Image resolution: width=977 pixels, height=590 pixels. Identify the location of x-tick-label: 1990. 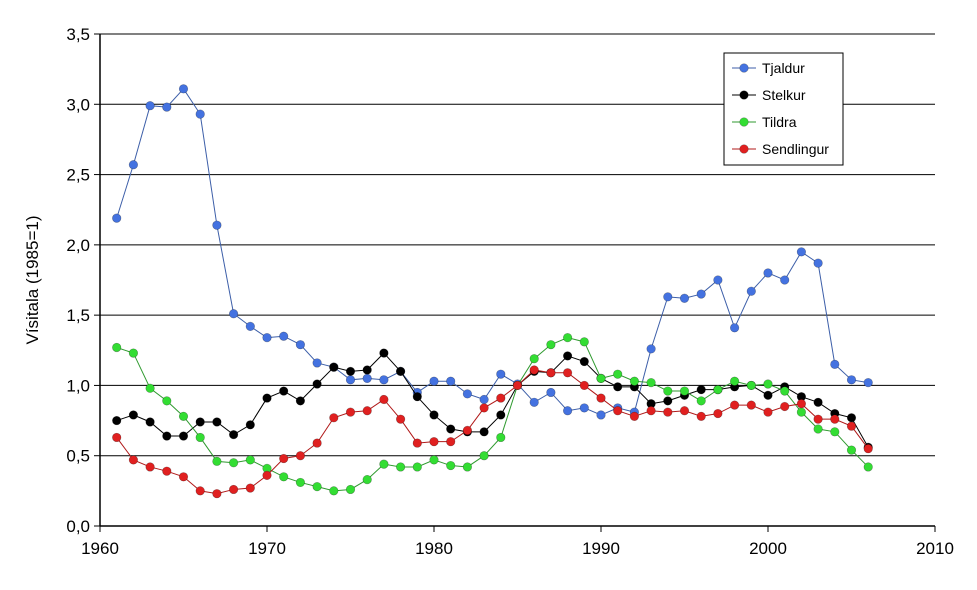
(601, 548).